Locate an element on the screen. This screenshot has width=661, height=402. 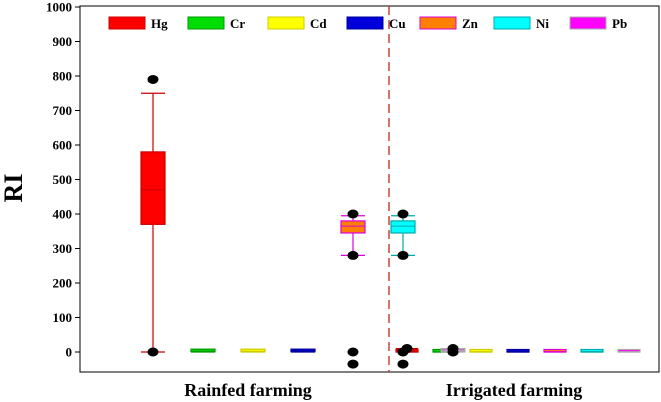
group-label-irrigated: Irrigated farming is located at coordinates (514, 390).